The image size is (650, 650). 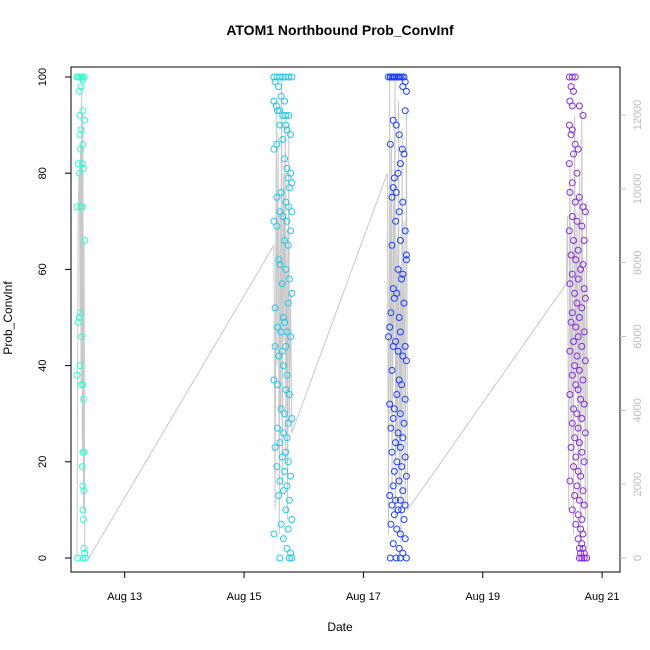 I want to click on y2-tick-label: 8000, so click(x=638, y=262).